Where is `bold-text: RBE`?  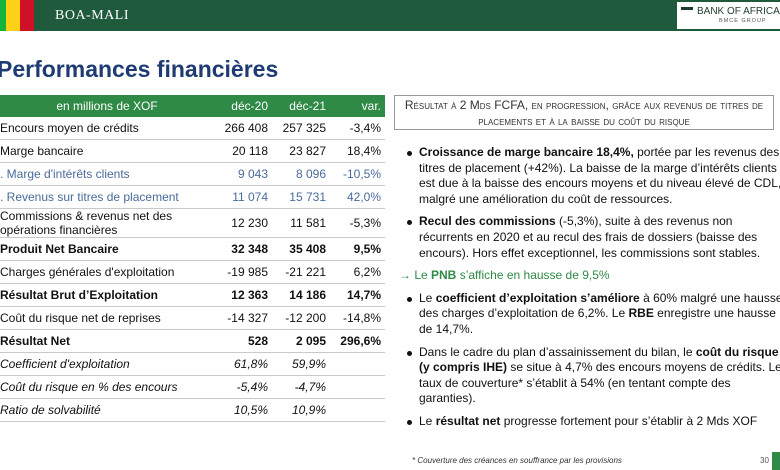 bold-text: RBE is located at coordinates (641, 313).